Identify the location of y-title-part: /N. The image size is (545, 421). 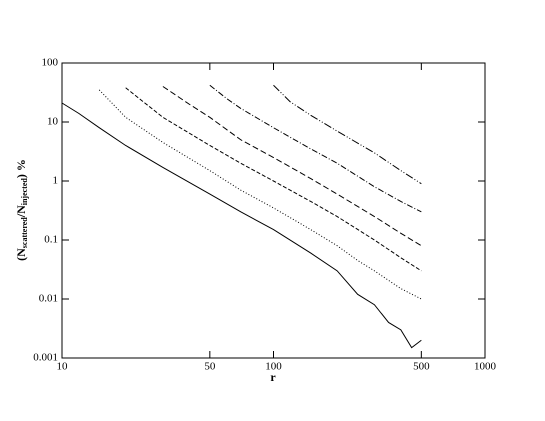
(21, 211).